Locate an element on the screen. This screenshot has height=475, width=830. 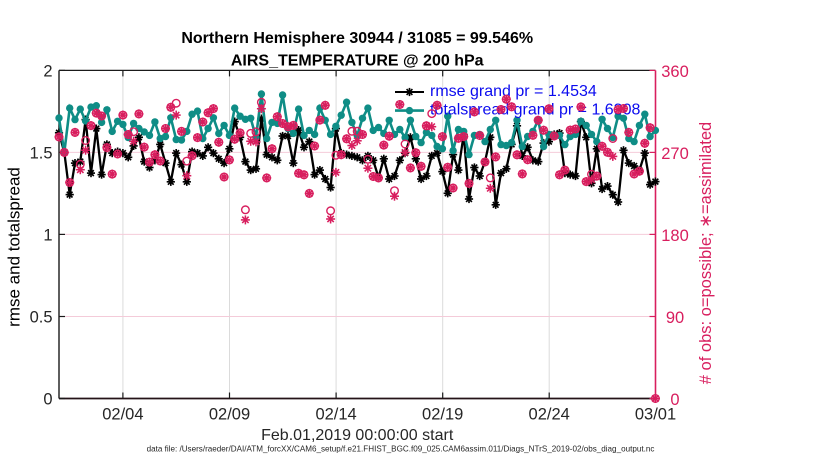
svg-text: 180 is located at coordinates (675, 236).